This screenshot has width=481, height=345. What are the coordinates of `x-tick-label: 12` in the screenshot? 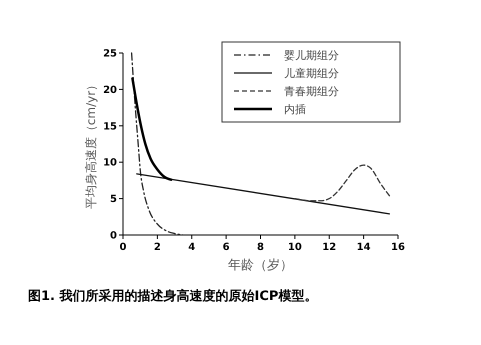 It's located at (329, 247).